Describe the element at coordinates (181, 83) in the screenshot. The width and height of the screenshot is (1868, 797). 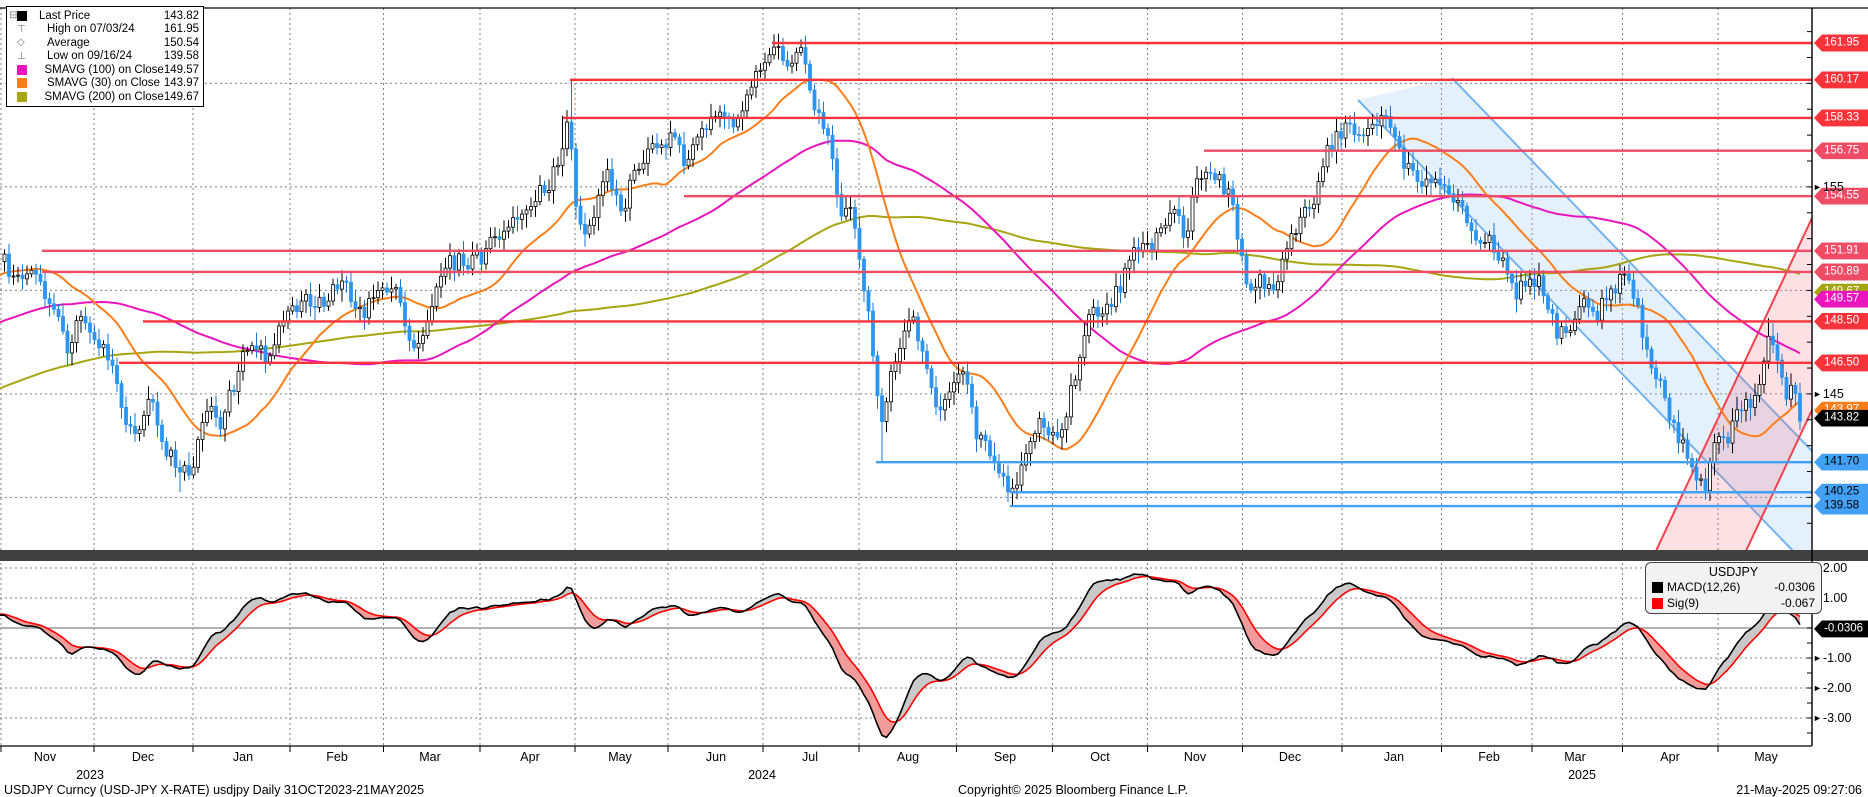
I see `legend-value: 143.97` at that location.